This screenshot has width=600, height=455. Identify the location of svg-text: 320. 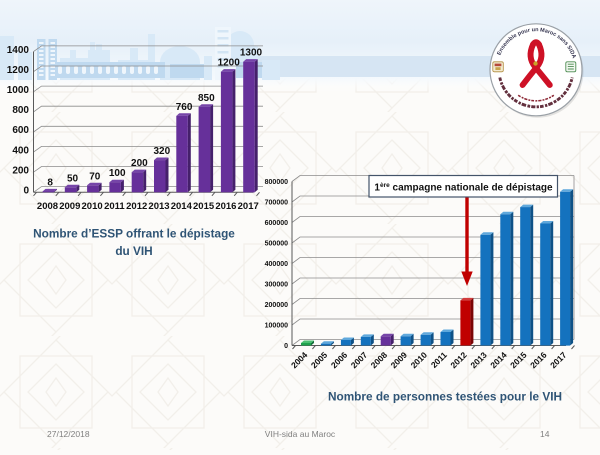
(161, 151).